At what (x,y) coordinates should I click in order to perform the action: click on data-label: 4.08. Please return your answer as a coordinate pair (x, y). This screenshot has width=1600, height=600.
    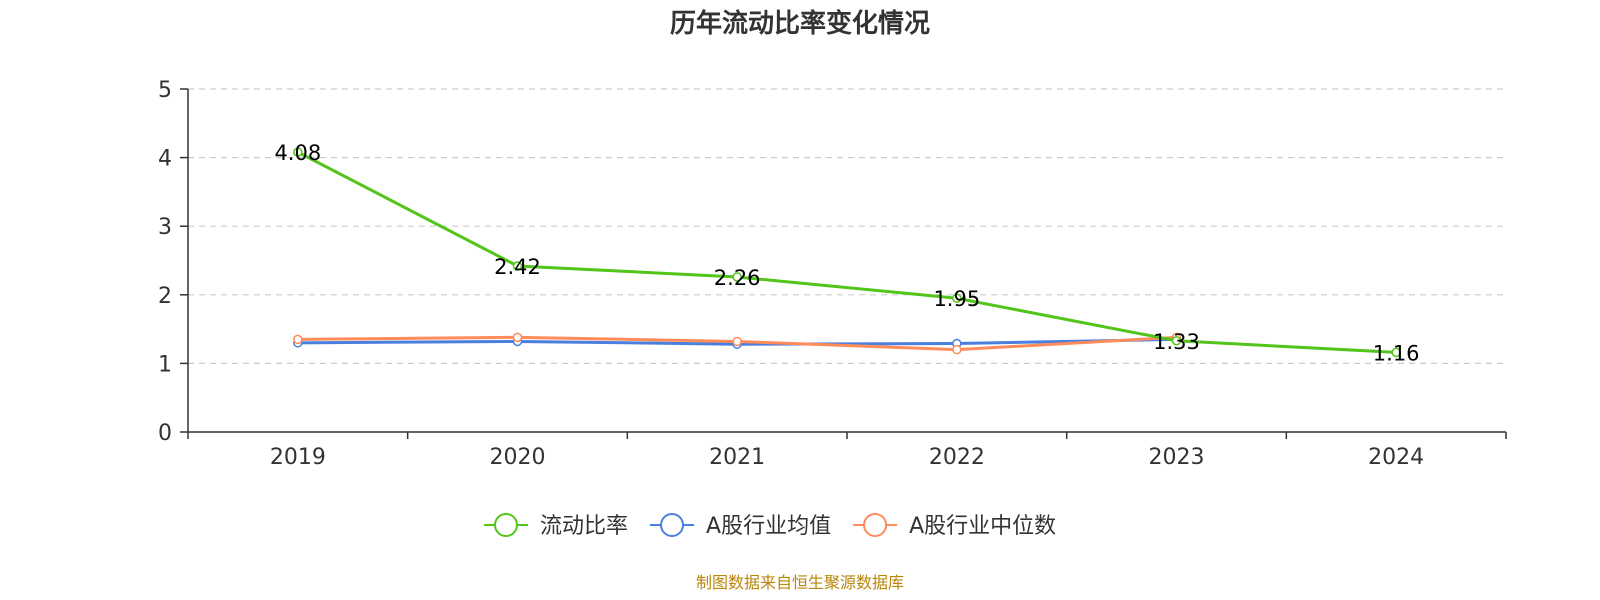
    Looking at the image, I should click on (297, 153).